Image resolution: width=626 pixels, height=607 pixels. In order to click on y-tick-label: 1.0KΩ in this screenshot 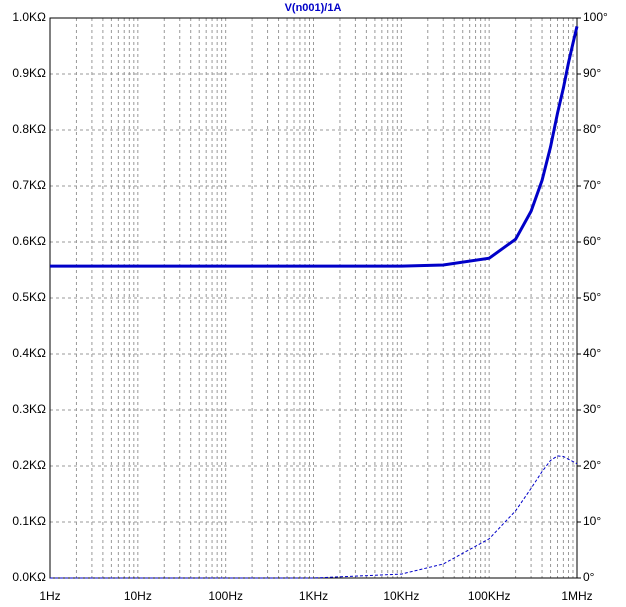, I will do `click(29, 17)`.